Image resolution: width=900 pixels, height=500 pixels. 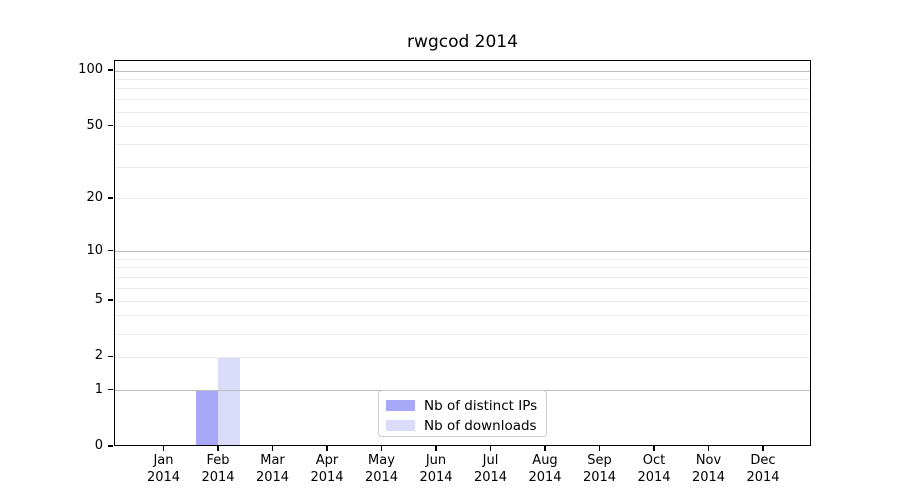 I want to click on y-tick-label: 100, so click(x=90, y=69).